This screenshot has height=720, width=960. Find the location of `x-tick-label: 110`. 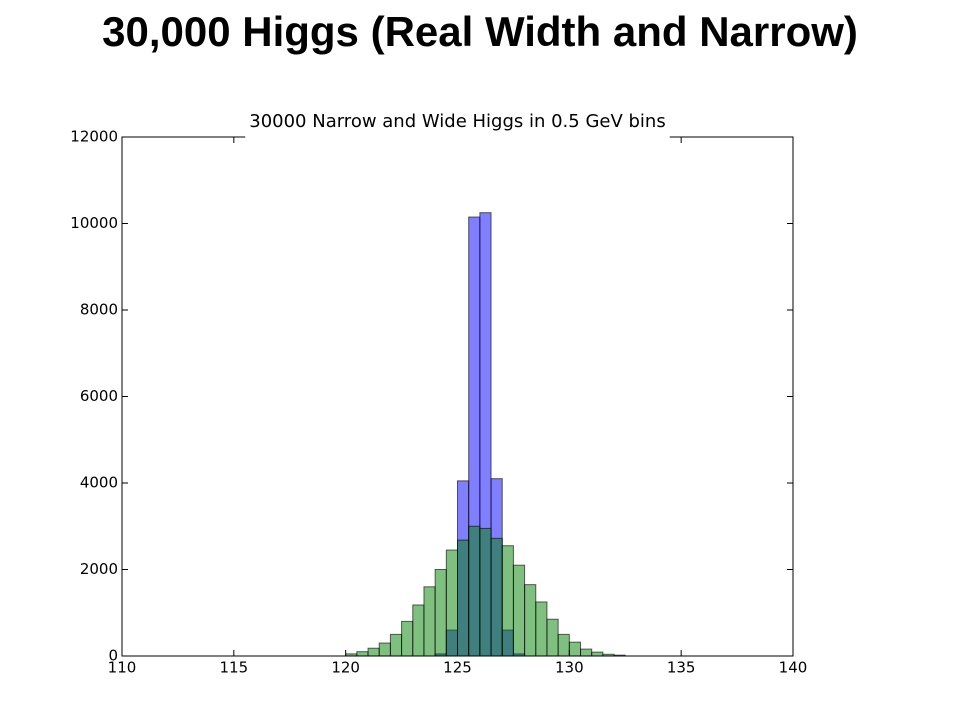

x-tick-label: 110 is located at coordinates (122, 668).